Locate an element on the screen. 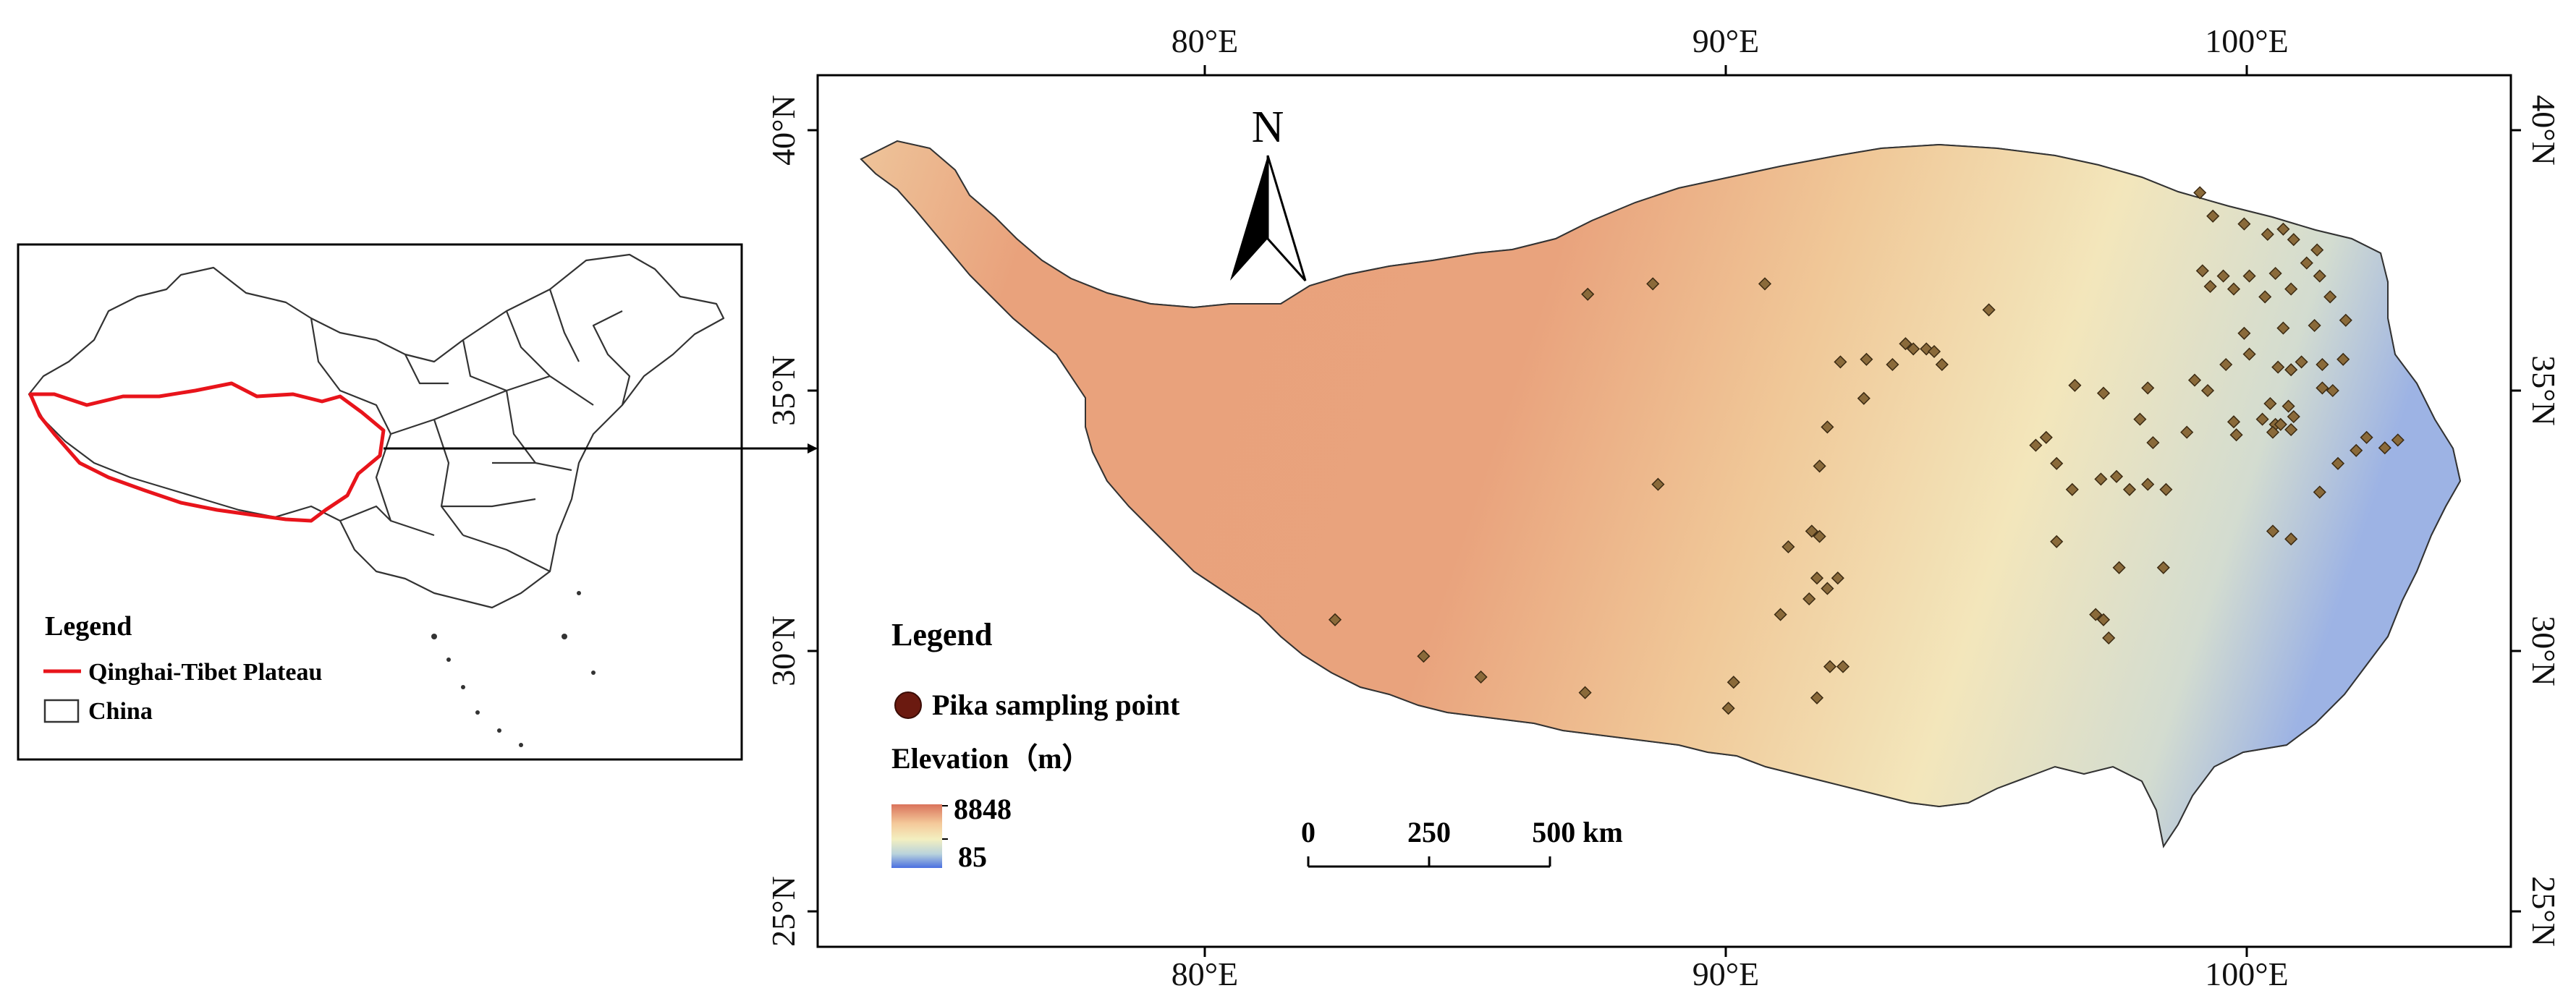 The image size is (2576, 996). legend-plateau-label: Qinghai-Tibet Plateau is located at coordinates (205, 672).